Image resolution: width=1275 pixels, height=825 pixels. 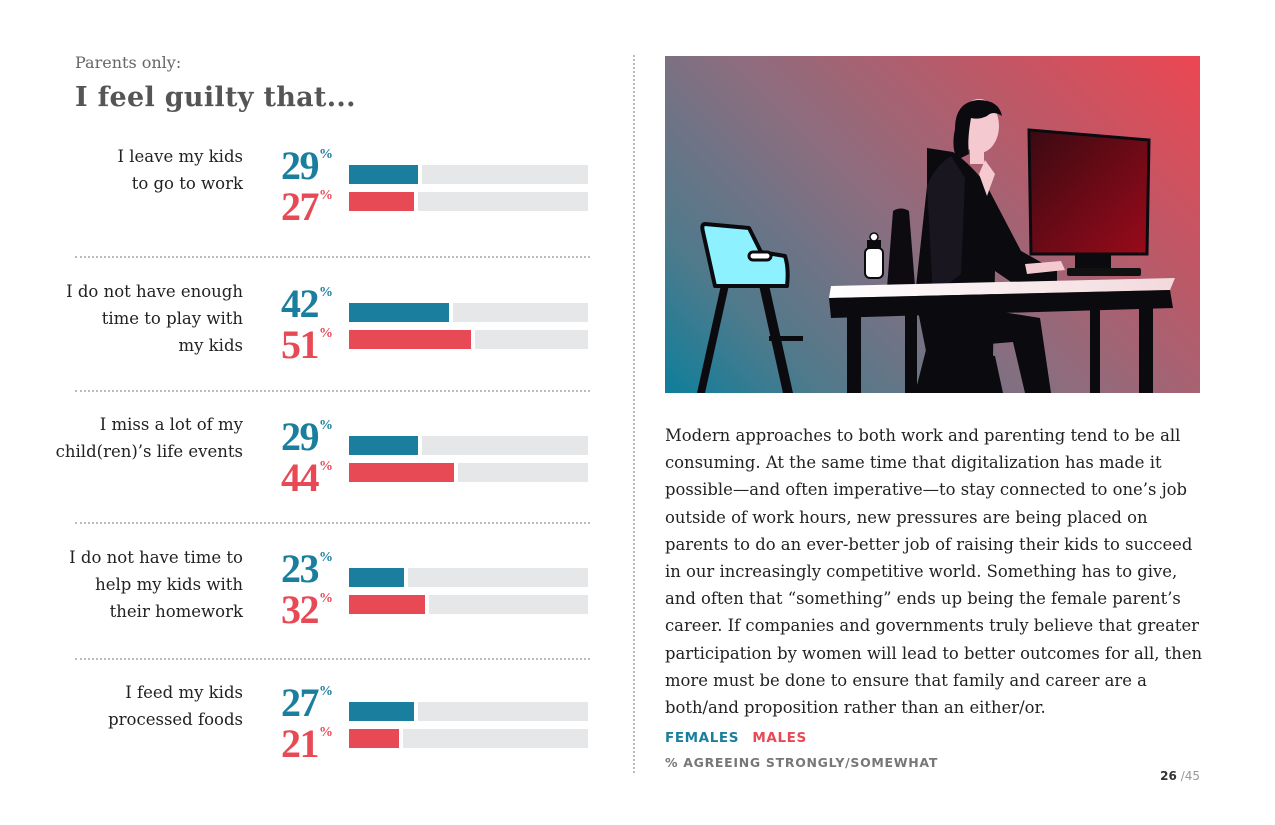 What do you see at coordinates (300, 344) in the screenshot?
I see `value-number: 51` at bounding box center [300, 344].